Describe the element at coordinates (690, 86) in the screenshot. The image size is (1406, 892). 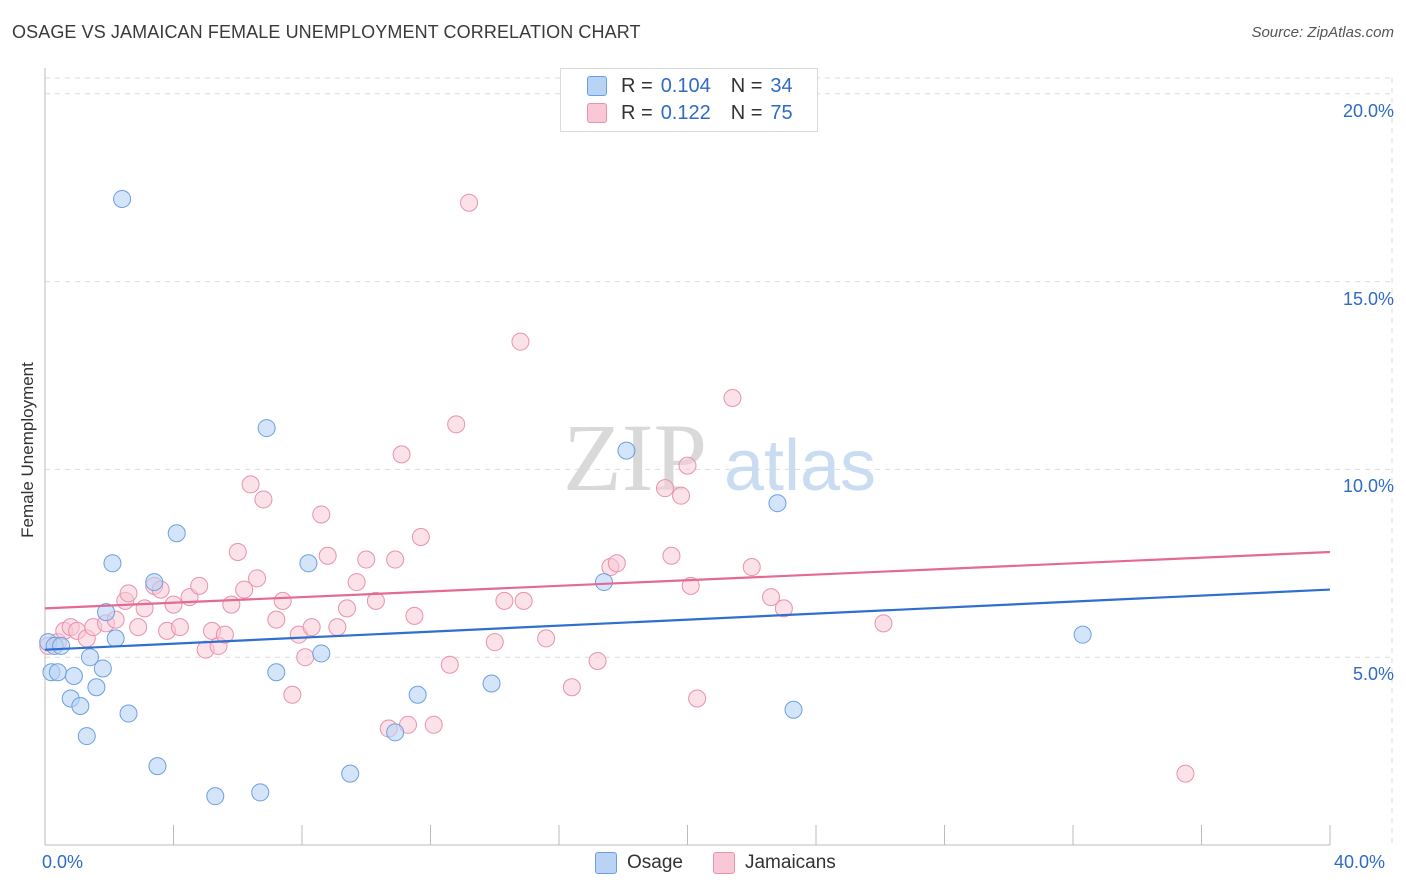
I see `legend-row-osage: R = 0.104 N = 34` at that location.